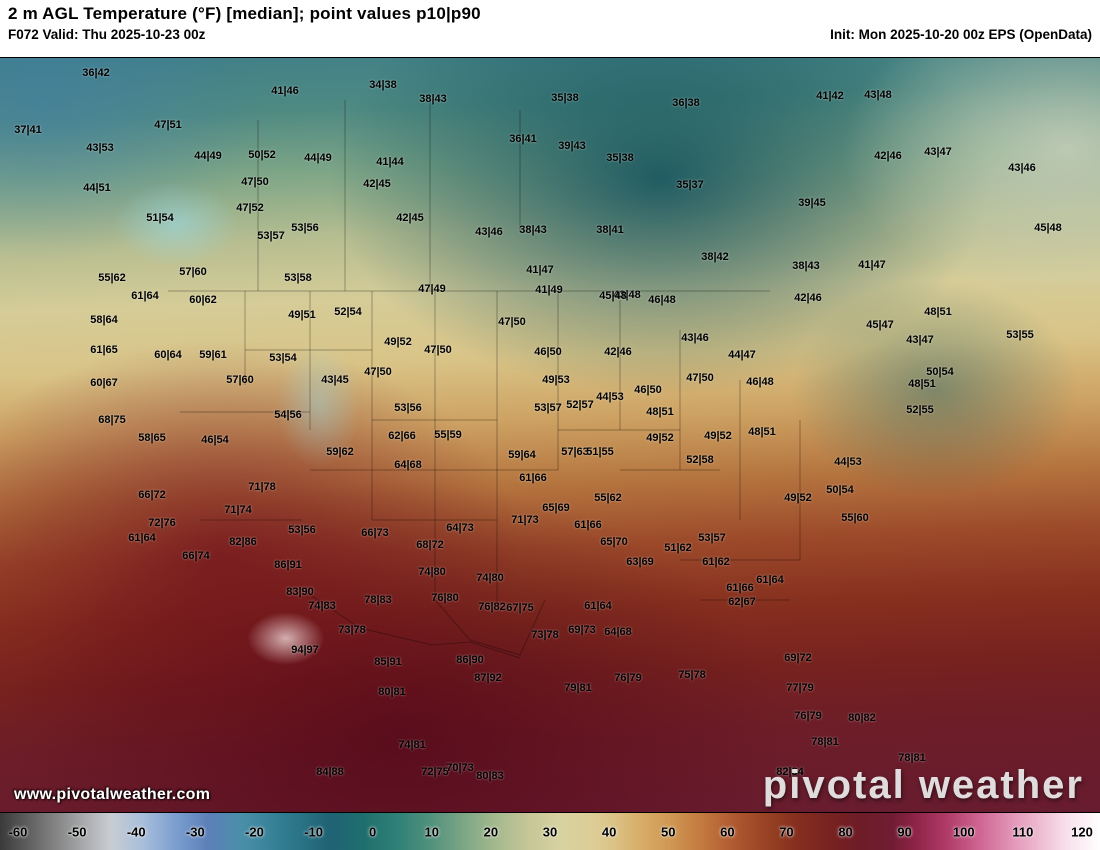 This screenshot has height=850, width=1100. I want to click on colorbar-tick: -20, so click(254, 831).